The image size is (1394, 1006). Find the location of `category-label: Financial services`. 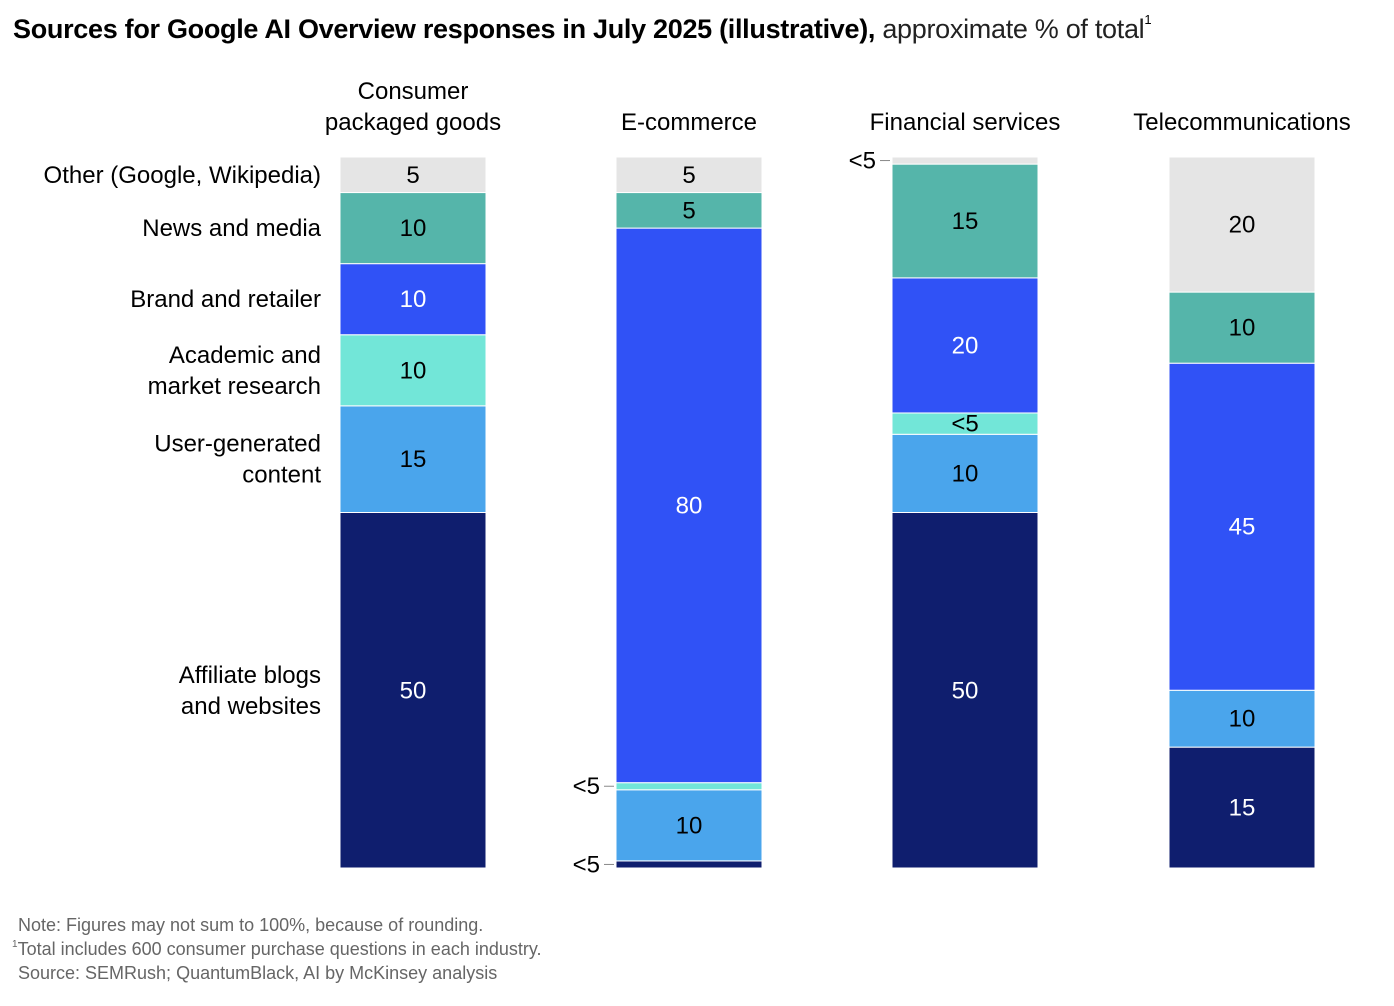

category-label: Financial services is located at coordinates (965, 122).